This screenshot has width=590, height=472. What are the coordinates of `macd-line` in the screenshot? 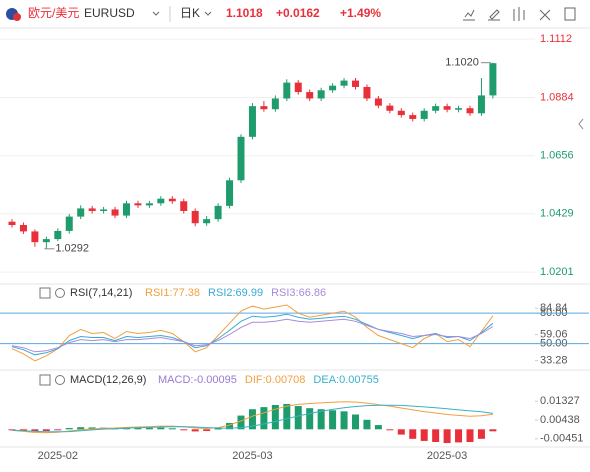 It's located at (252, 417).